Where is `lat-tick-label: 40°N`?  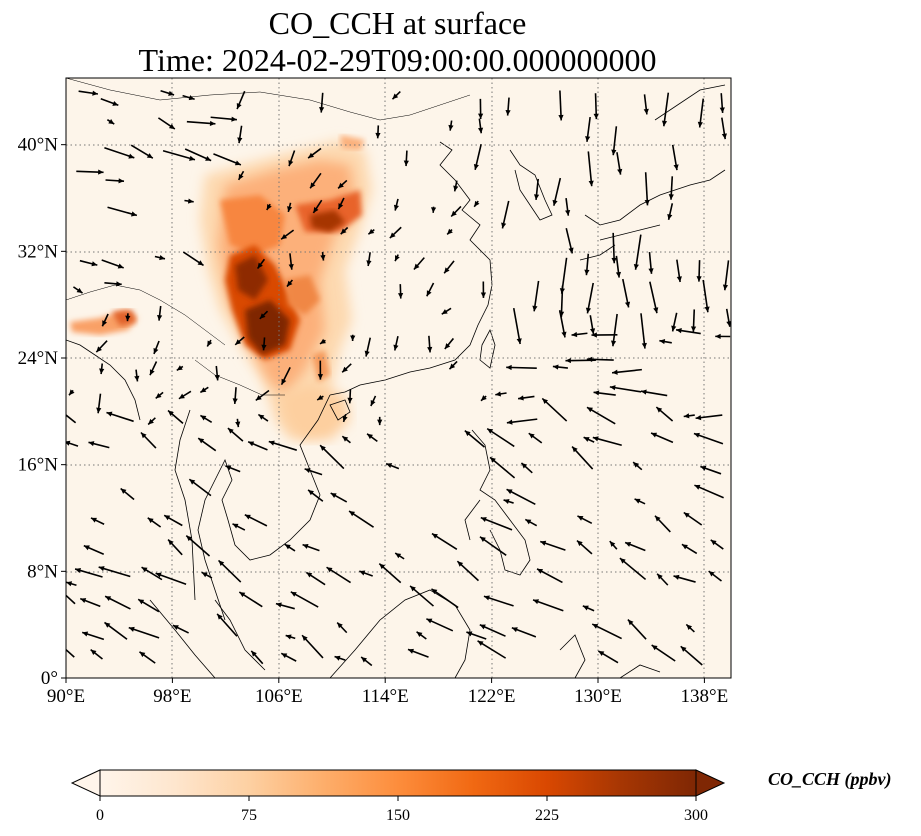
lat-tick-label: 40°N is located at coordinates (38, 145).